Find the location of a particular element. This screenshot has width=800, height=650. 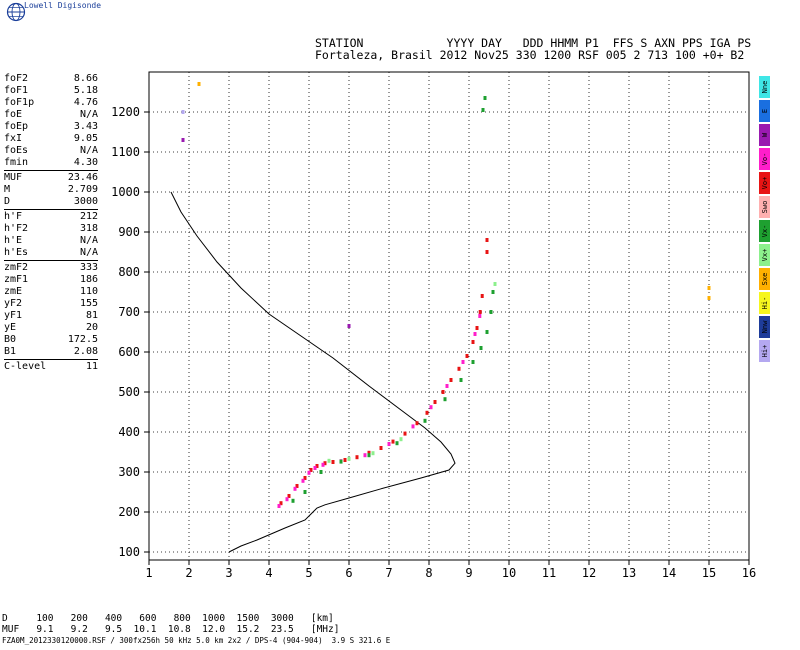

y-tick-label: 800 is located at coordinates (129, 272).